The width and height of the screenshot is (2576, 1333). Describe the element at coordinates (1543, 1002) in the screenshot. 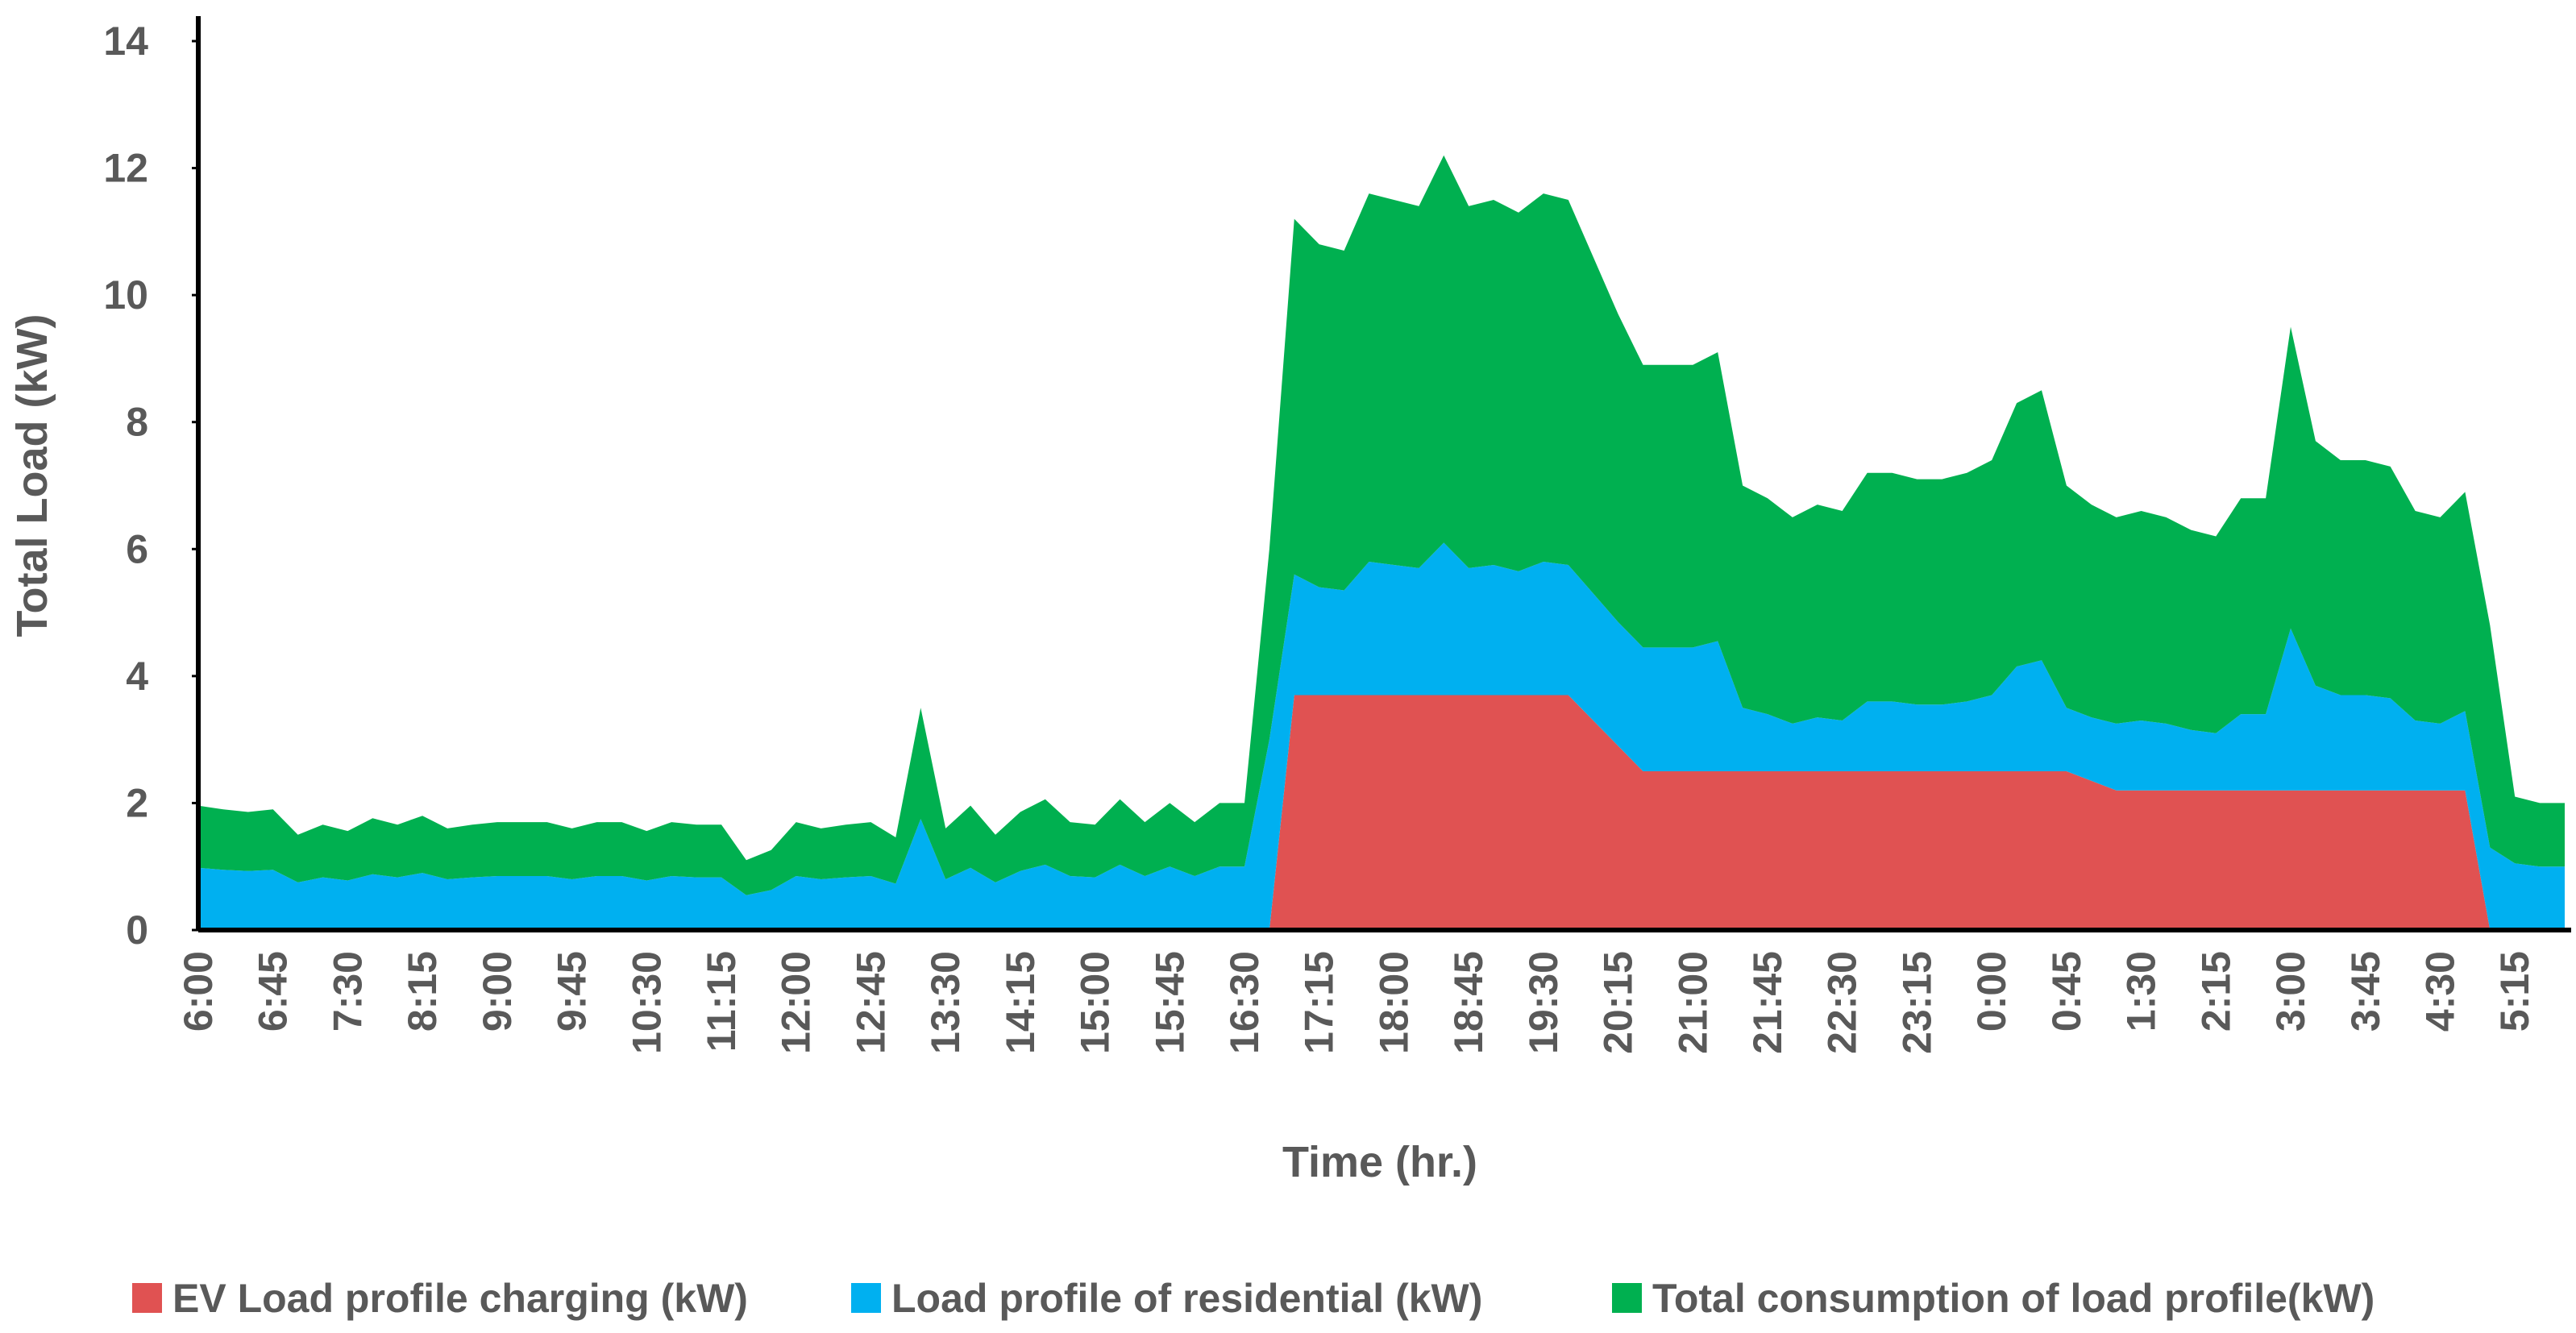

I see `x-tick-label: 19:30` at that location.